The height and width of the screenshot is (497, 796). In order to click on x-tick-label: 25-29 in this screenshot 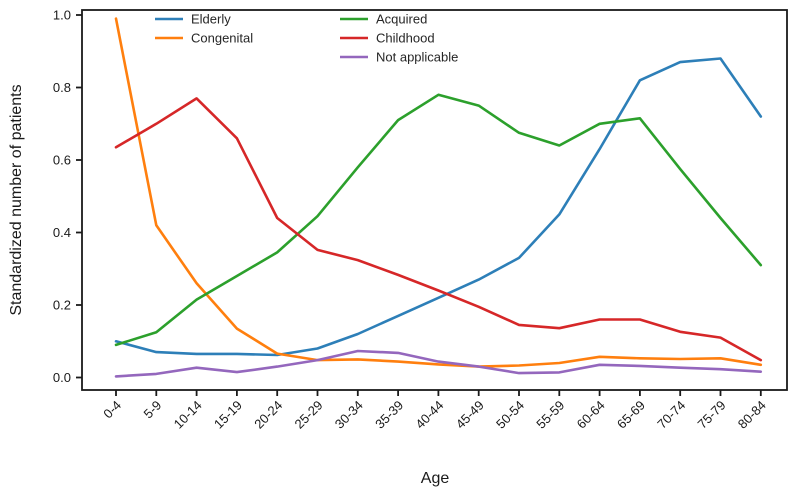, I will do `click(309, 415)`.